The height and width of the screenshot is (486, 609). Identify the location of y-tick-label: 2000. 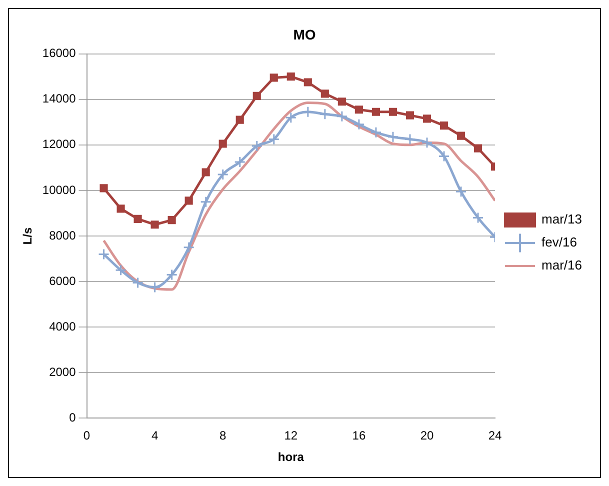
(62, 371).